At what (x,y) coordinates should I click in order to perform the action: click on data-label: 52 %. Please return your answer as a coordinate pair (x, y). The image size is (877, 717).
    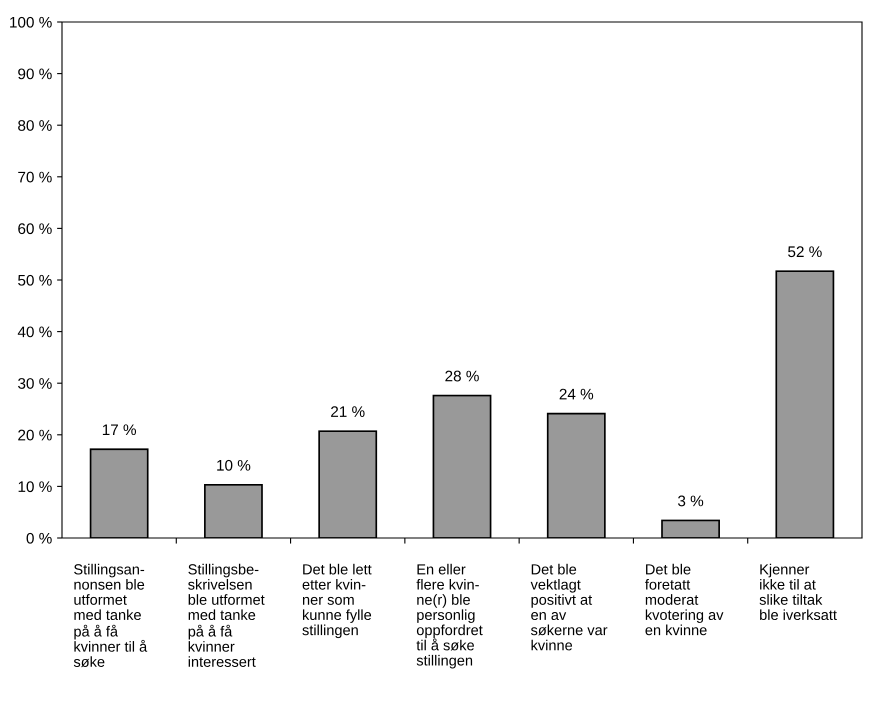
    Looking at the image, I should click on (805, 252).